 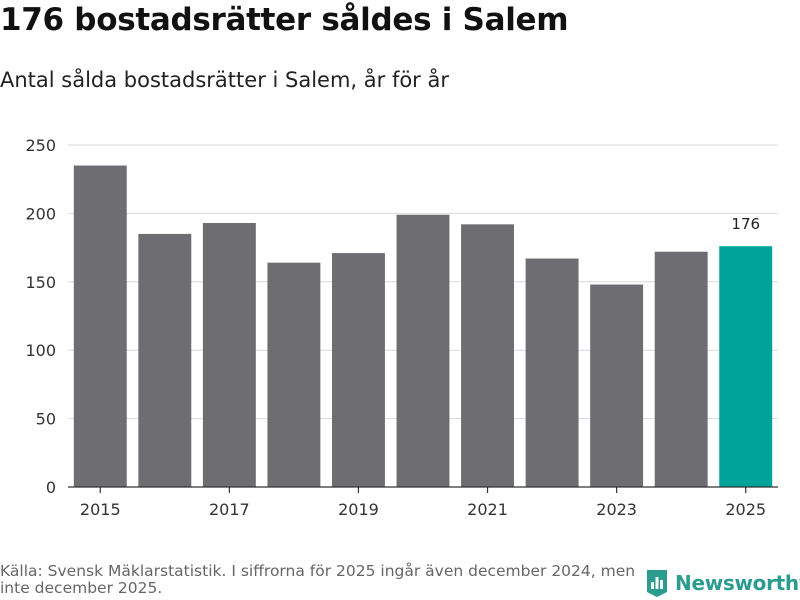 What do you see at coordinates (284, 20) in the screenshot?
I see `chart-title: 176 bostadsrätter såldes i Salem` at bounding box center [284, 20].